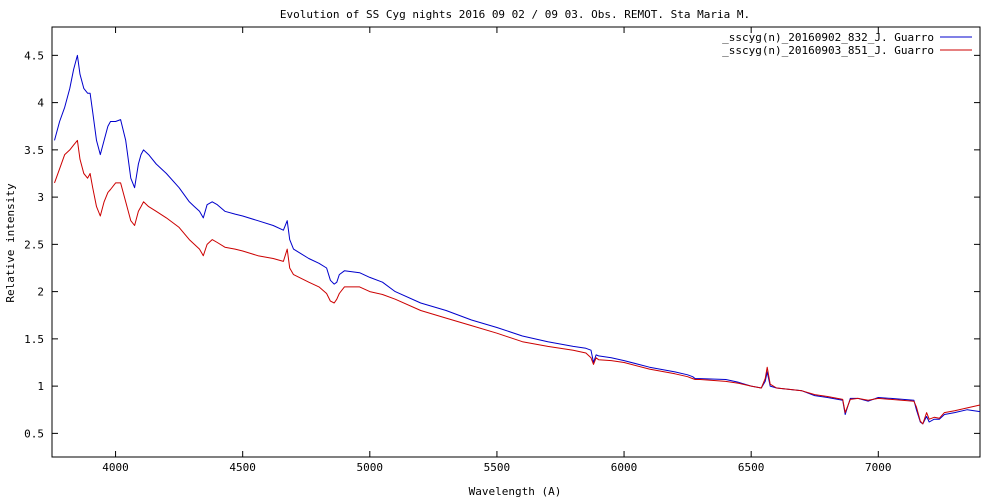  Describe the element at coordinates (10, 243) in the screenshot. I see `y-axis-title: Relative intensity` at that location.